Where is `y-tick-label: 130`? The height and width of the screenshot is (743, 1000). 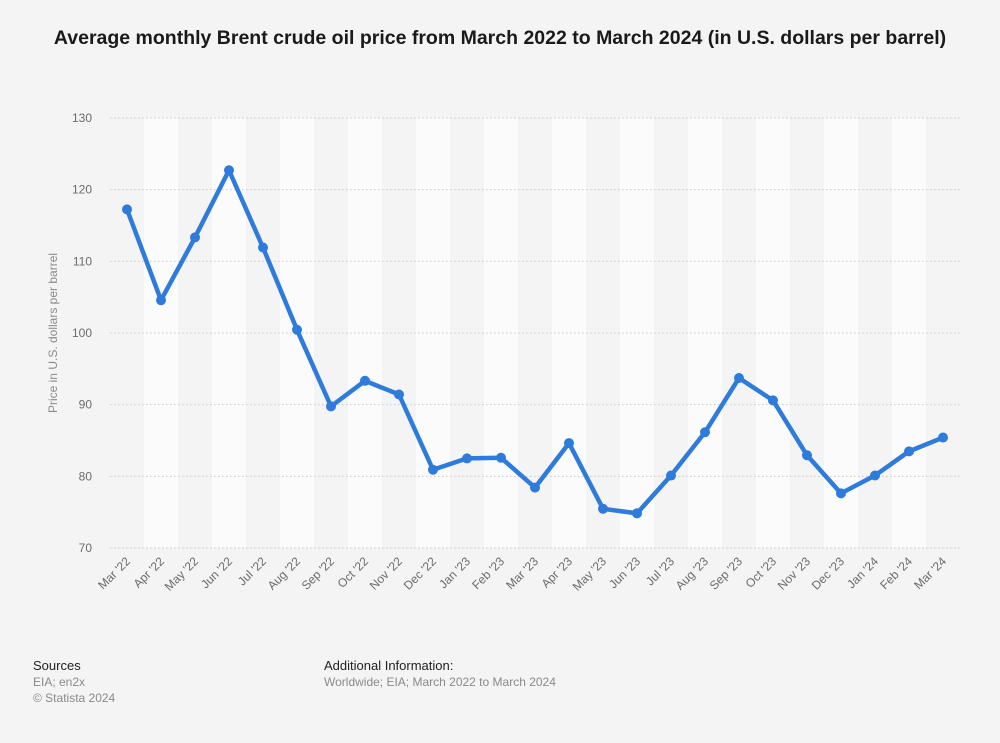
y-tick-label: 130 is located at coordinates (82, 118).